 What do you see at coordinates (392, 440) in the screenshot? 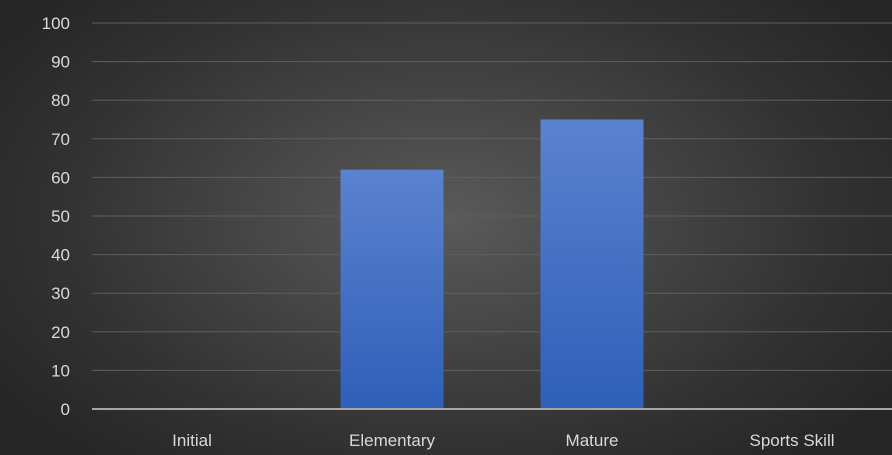
I see `x-tick-label: Elementary` at bounding box center [392, 440].